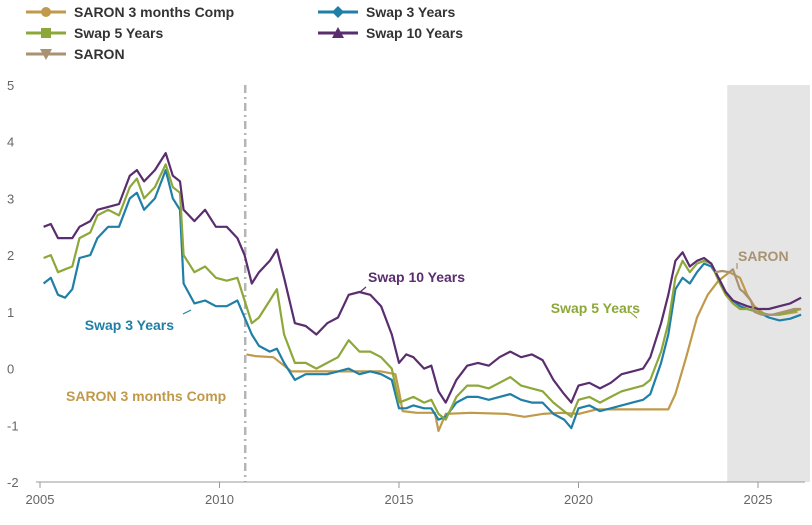  I want to click on legend-item-swap5: Swap 5 Years, so click(94, 33).